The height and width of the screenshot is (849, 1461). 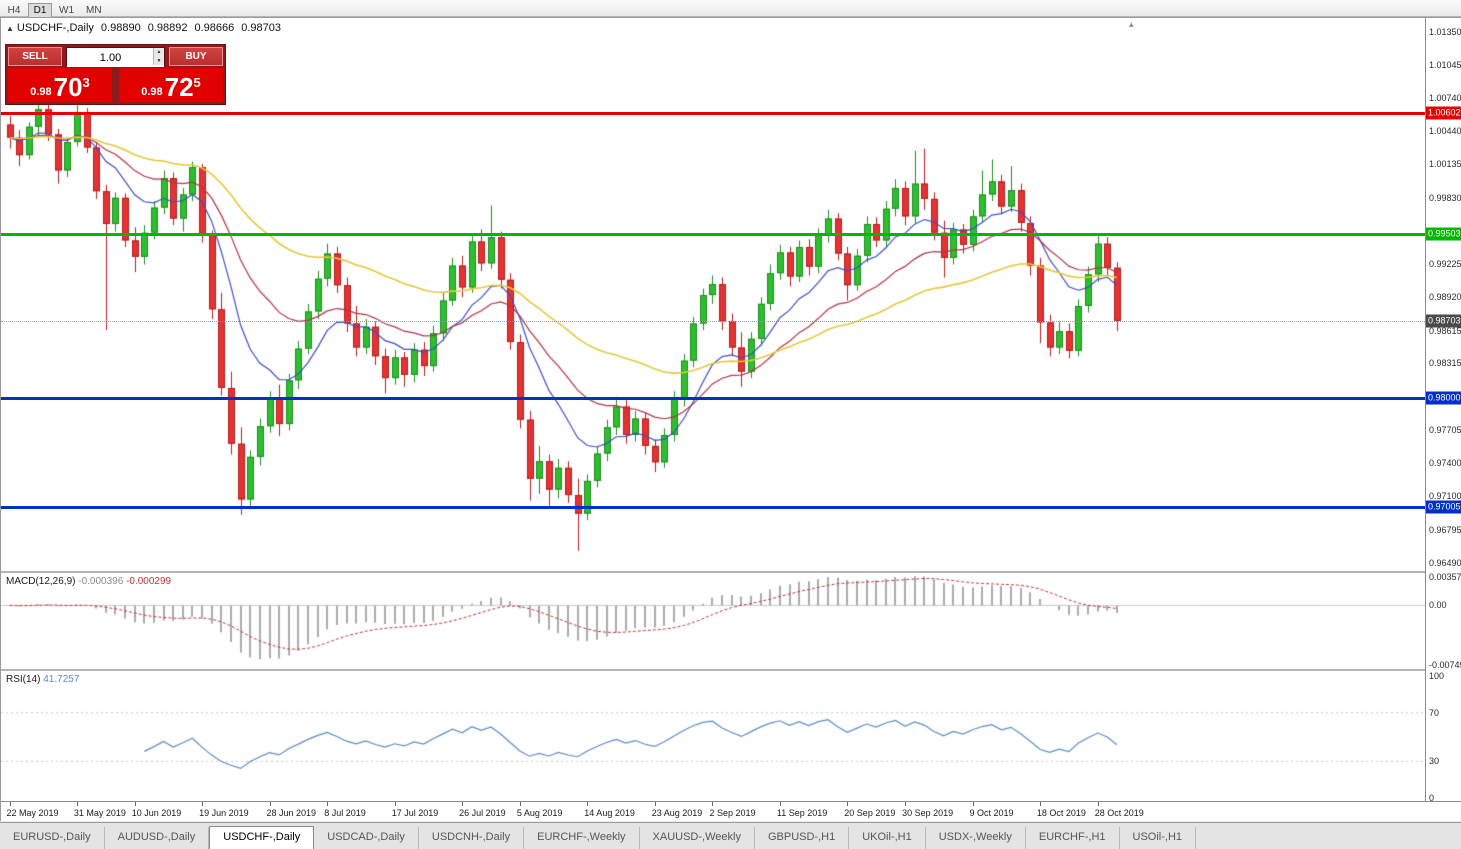 I want to click on volume-spinner: ▲ ▼, so click(x=158, y=56).